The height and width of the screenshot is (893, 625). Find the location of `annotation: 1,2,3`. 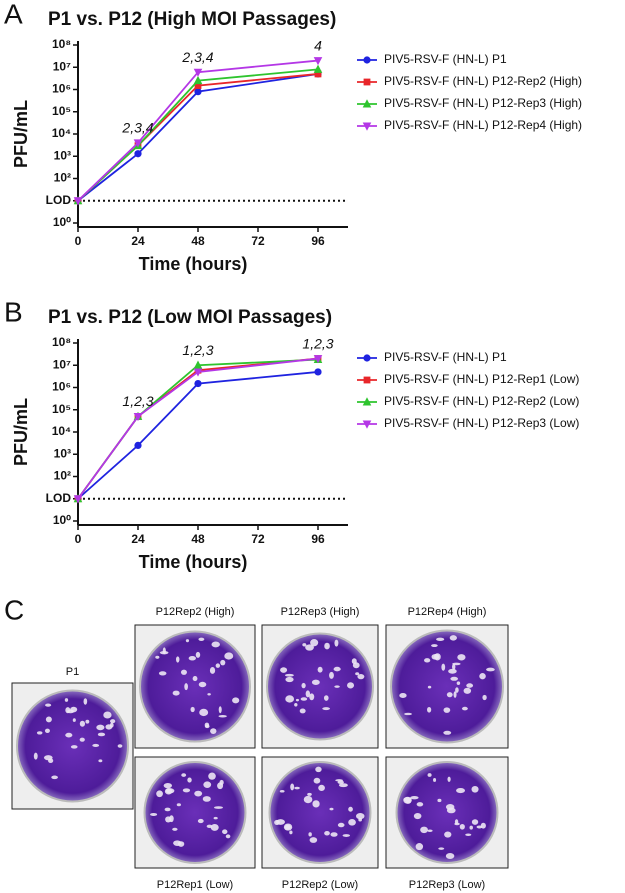

annotation: 1,2,3 is located at coordinates (317, 343).